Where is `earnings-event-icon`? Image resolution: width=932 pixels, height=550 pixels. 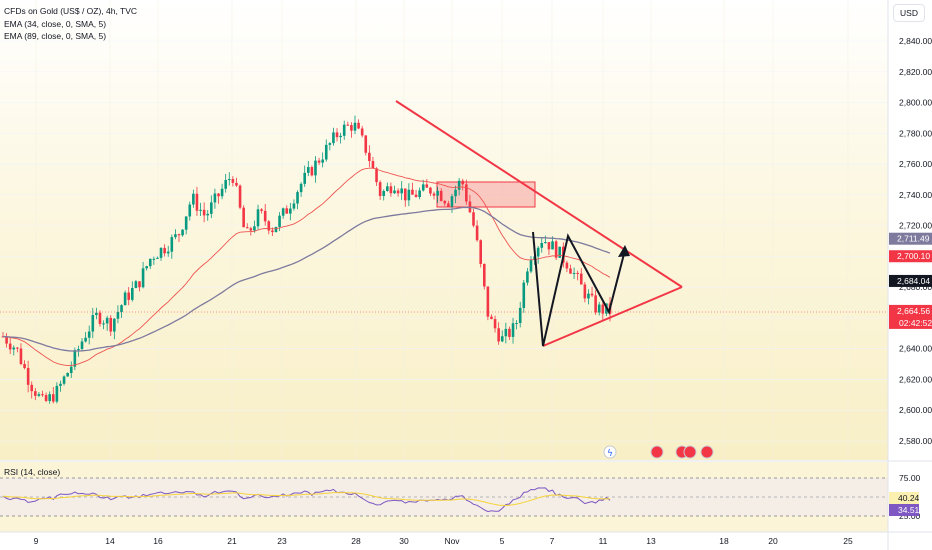 earnings-event-icon is located at coordinates (610, 452).